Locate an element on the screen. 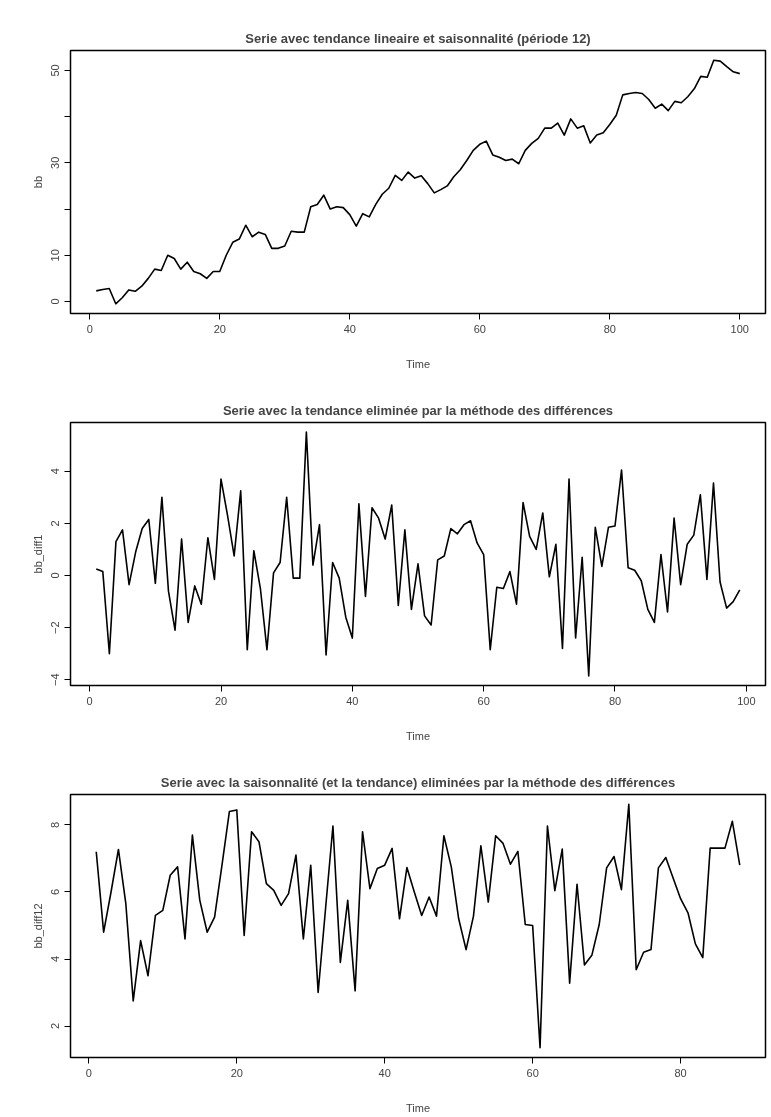  chart-title: Serie avec la saisonnalité (et la tendance) eliminées par la méthode des différences is located at coordinates (418, 782).